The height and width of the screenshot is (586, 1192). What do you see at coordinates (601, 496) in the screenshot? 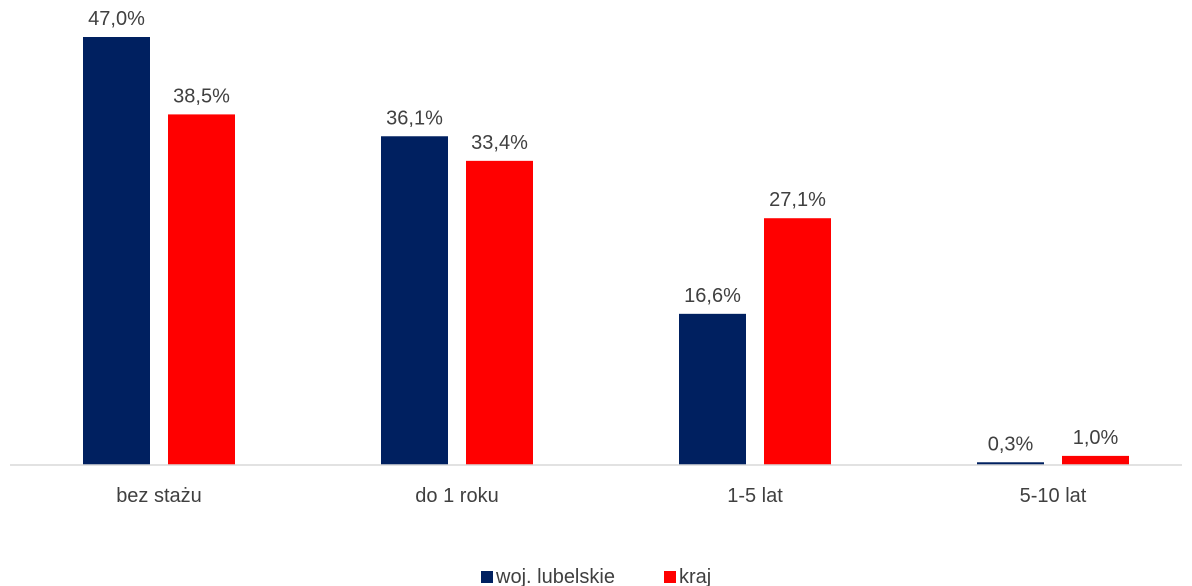
I see `x-tick-labels-group: bez stażu do 1 roku 1-5 lat 5-10 lat` at bounding box center [601, 496].